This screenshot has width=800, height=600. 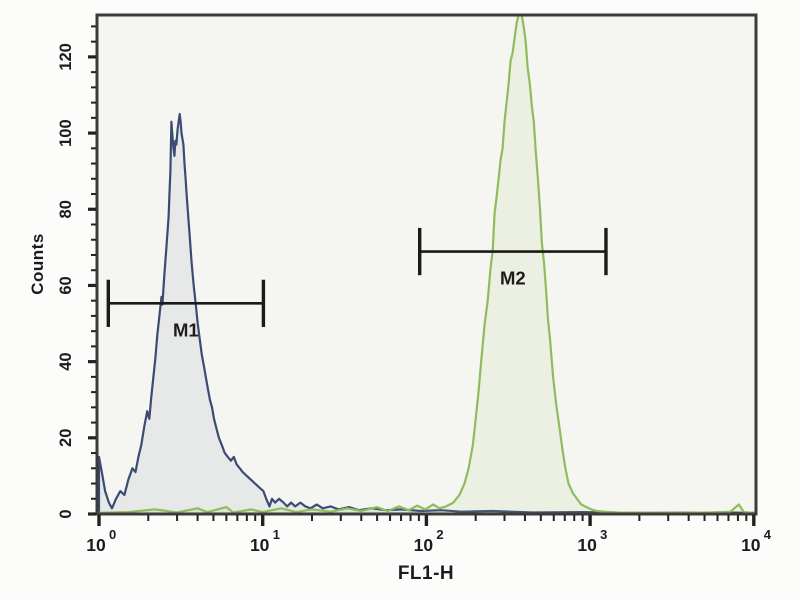 I want to click on x-tick-exponent: 0, so click(x=112, y=534).